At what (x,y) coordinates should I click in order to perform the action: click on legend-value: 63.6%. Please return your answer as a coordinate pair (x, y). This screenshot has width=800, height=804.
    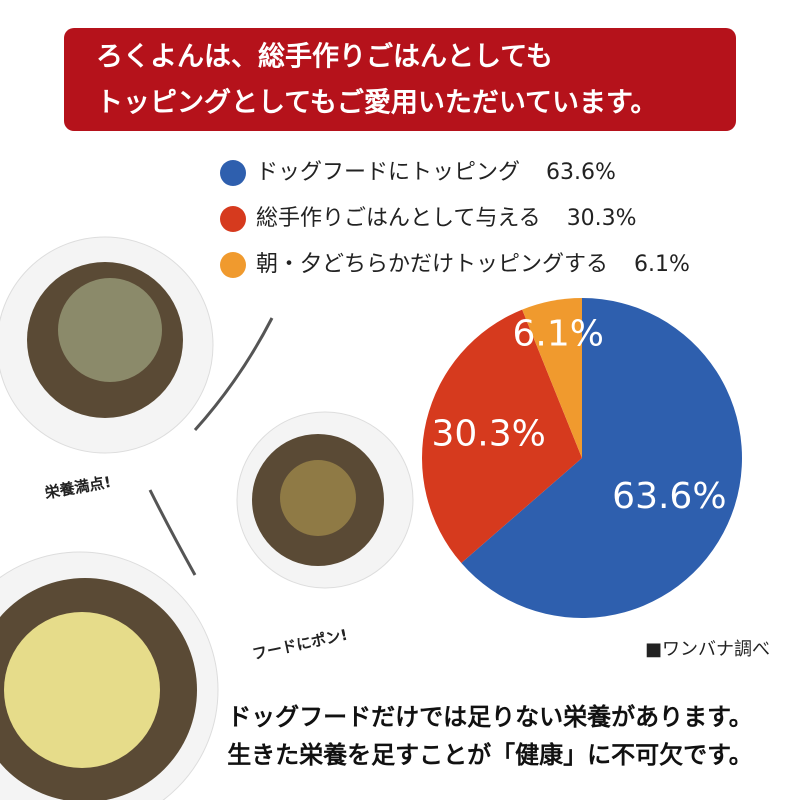
    Looking at the image, I should click on (581, 172).